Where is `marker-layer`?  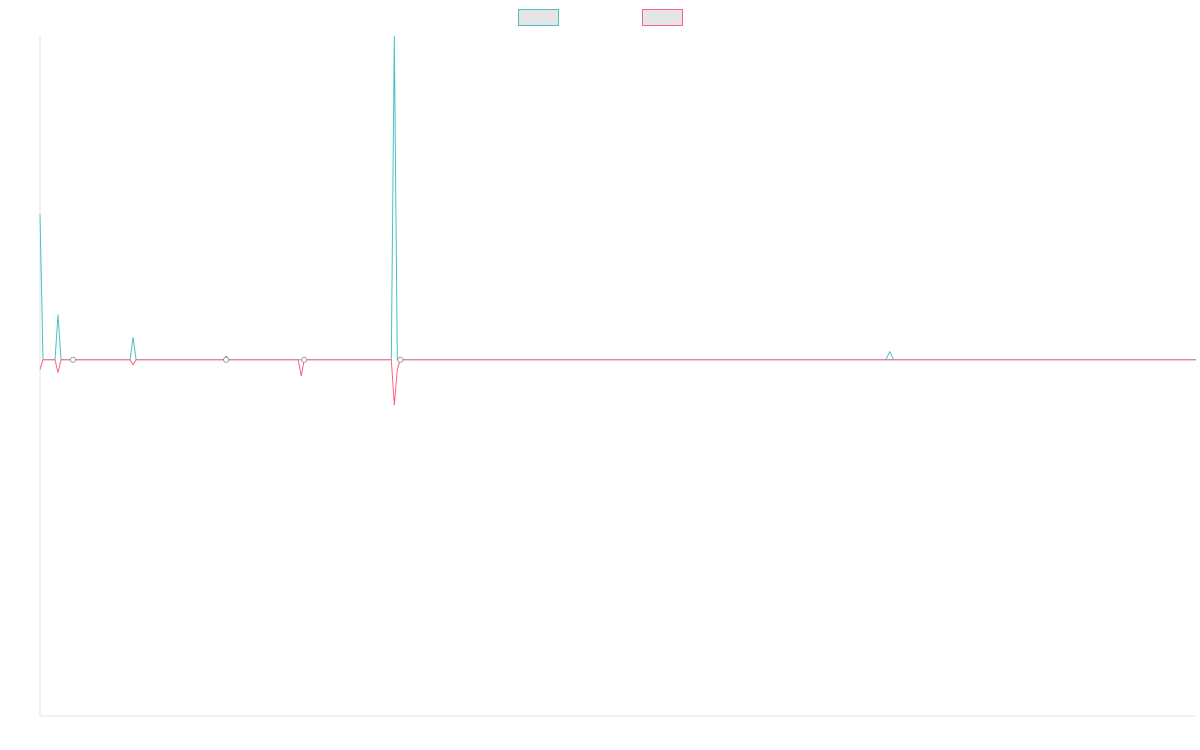 marker-layer is located at coordinates (482, 356).